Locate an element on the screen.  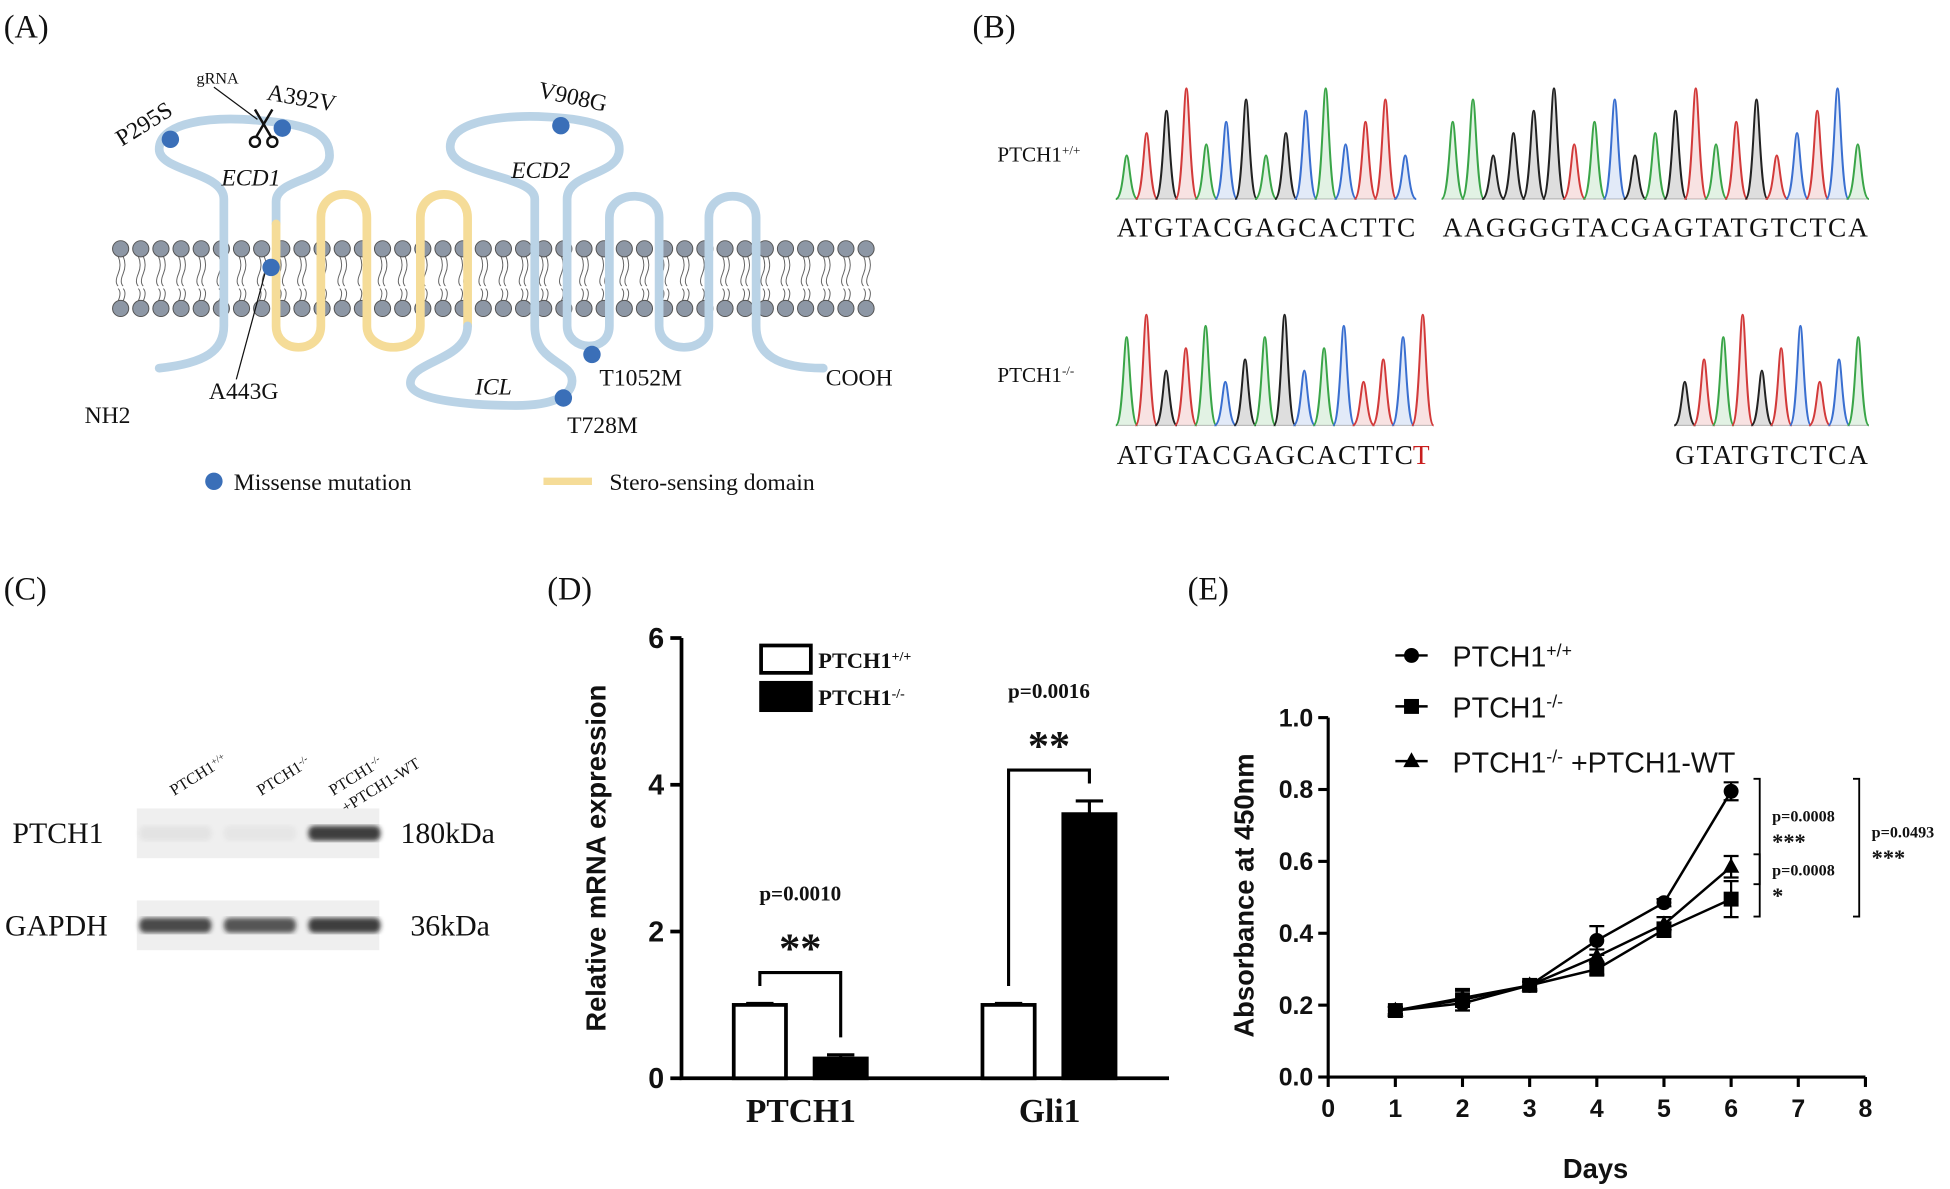
domain-label: ECD2 is located at coordinates (540, 171).